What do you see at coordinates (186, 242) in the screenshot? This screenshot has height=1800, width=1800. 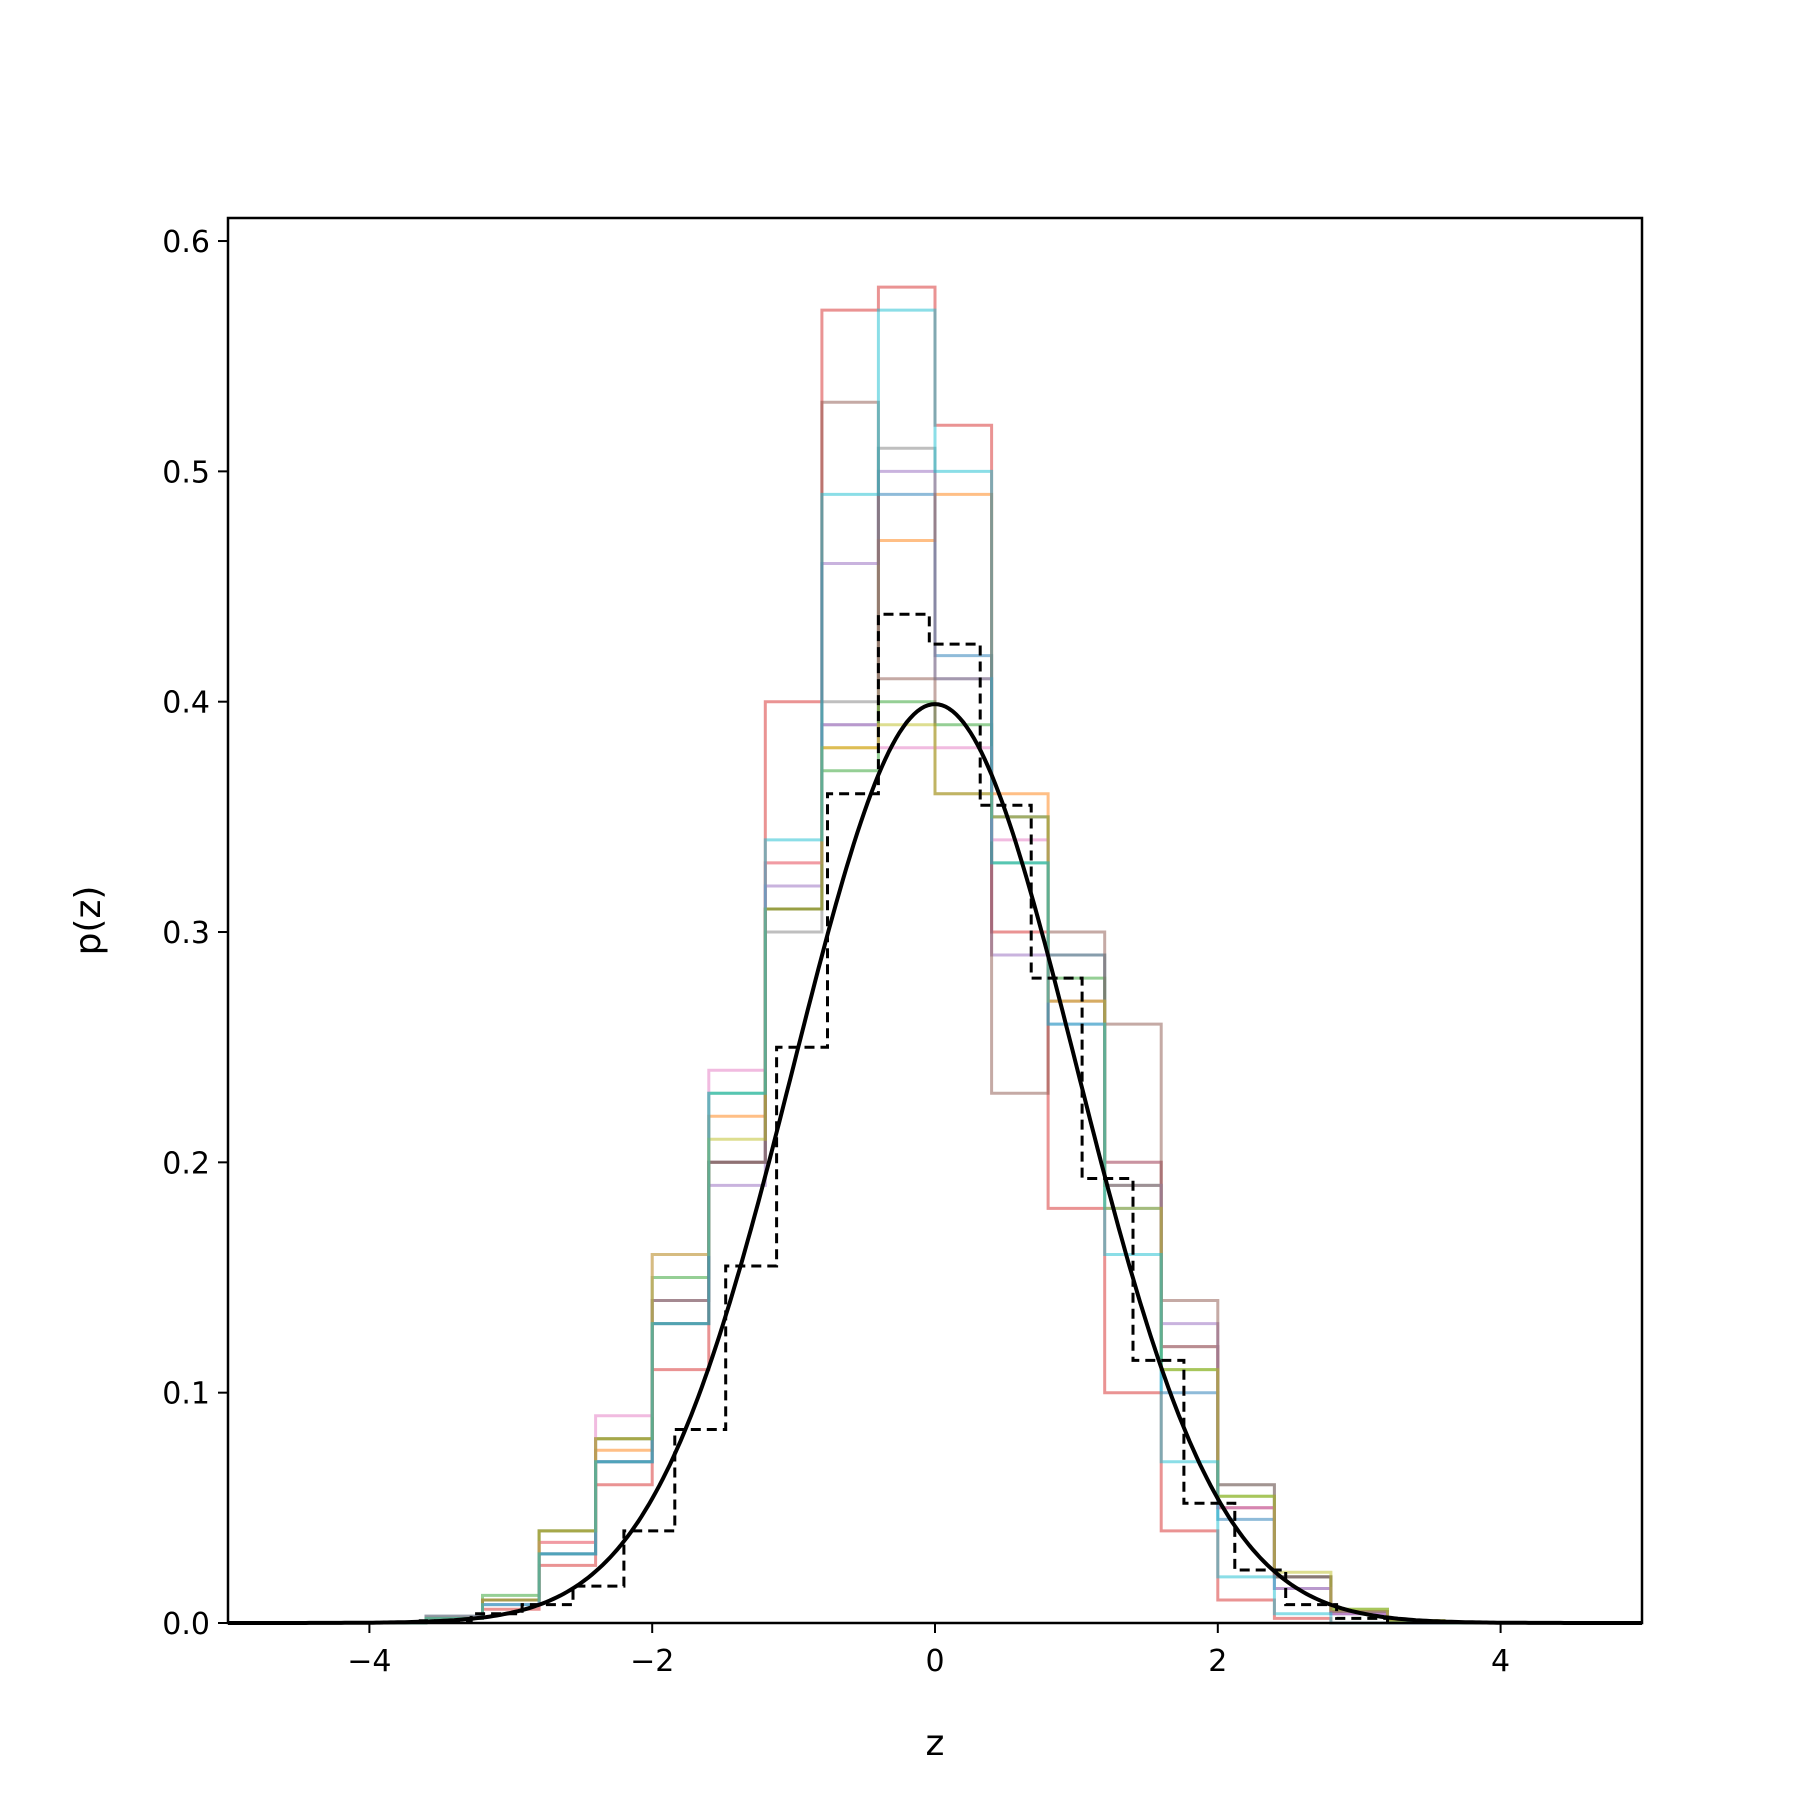 I see `y-tick-label: 0.6` at bounding box center [186, 242].